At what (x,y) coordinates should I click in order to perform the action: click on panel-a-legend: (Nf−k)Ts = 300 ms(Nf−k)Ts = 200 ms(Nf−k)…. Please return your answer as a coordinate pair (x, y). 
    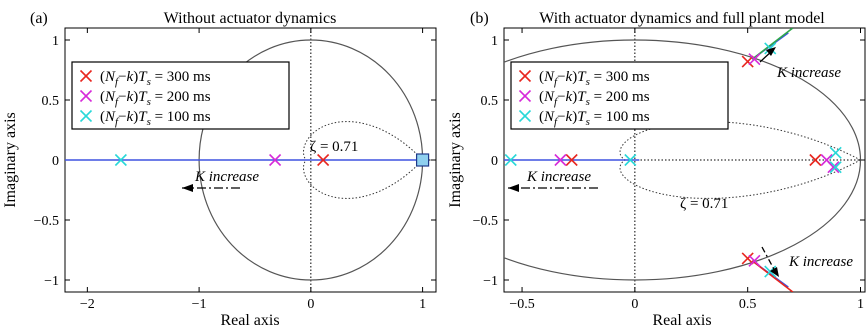
    Looking at the image, I should click on (180, 95).